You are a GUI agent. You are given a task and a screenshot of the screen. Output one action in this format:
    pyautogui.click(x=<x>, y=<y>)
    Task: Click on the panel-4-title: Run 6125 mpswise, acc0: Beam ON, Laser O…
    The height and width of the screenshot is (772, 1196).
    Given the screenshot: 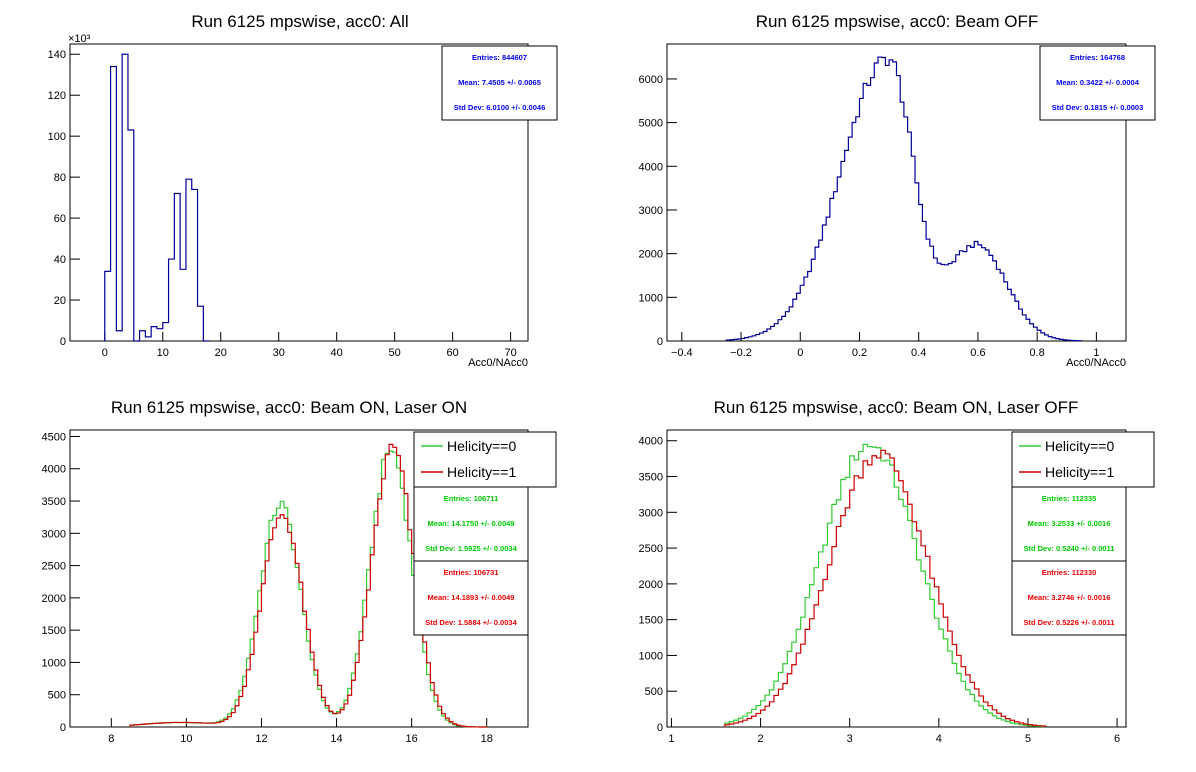 What is the action you would take?
    pyautogui.click(x=896, y=407)
    